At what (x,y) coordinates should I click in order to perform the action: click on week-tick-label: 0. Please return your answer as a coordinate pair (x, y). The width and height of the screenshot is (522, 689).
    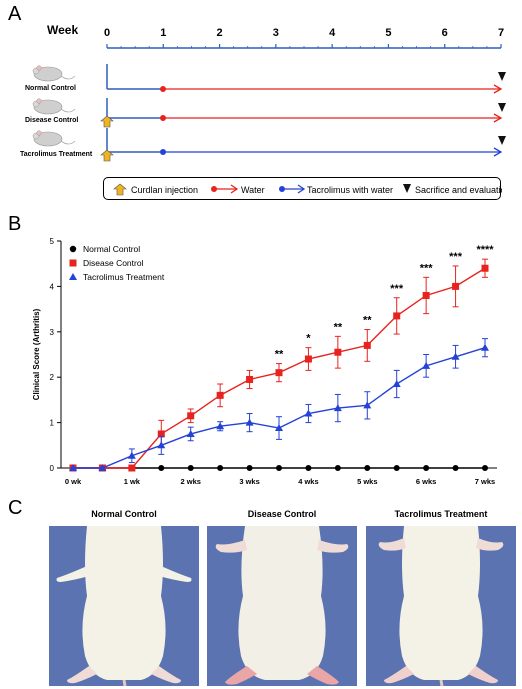
    Looking at the image, I should click on (107, 33).